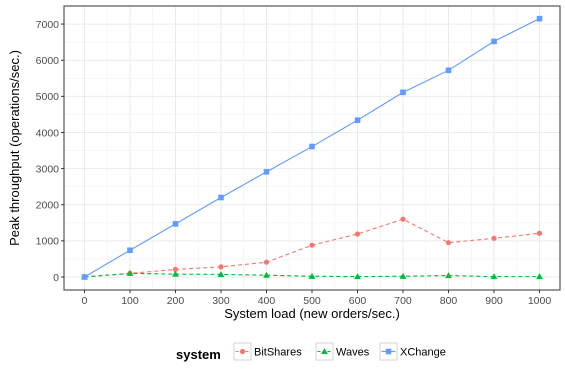  Describe the element at coordinates (423, 353) in the screenshot. I see `legend-label: XChange` at that location.